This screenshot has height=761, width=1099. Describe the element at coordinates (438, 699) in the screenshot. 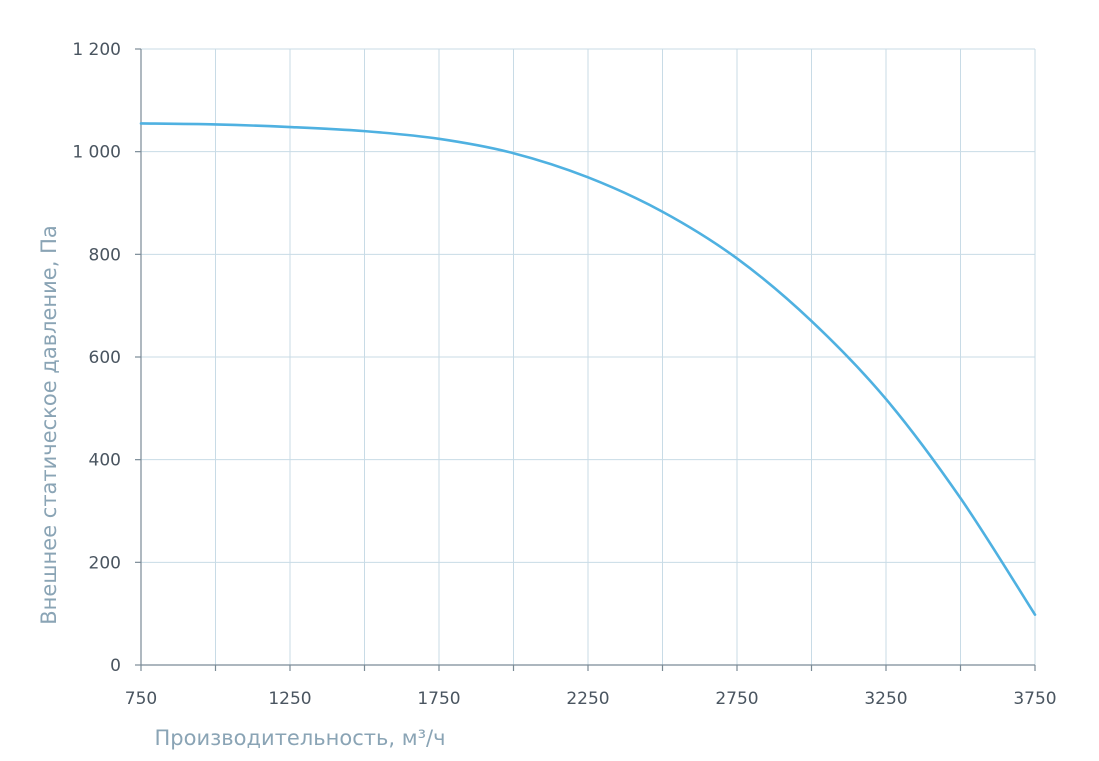

I see `x-tick-label: 1750` at that location.